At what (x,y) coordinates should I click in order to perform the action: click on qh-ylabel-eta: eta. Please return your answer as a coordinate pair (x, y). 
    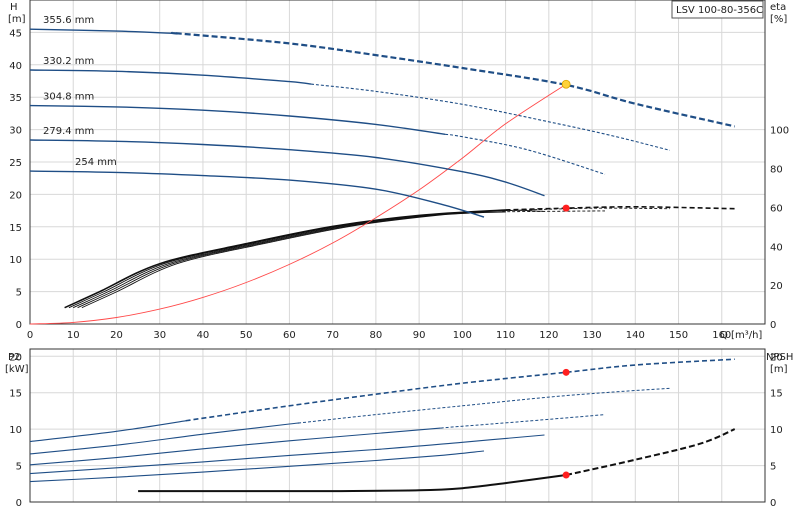
    Looking at the image, I should click on (778, 7).